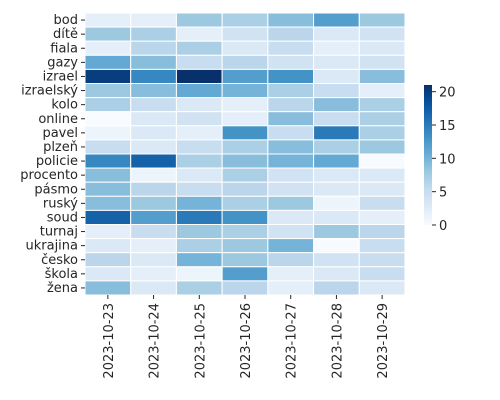 The width and height of the screenshot is (500, 400). What do you see at coordinates (443, 193) in the screenshot?
I see `colorbar-tick-label: 5` at bounding box center [443, 193].